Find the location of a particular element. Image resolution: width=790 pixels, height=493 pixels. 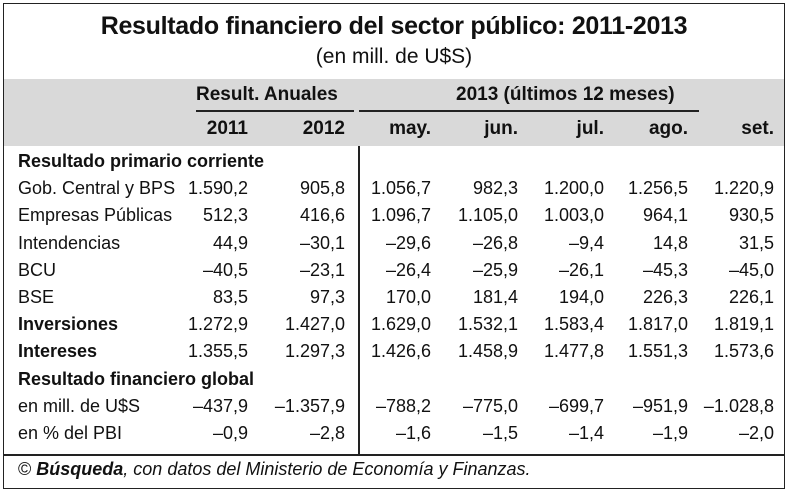

row-label: Inversiones is located at coordinates (68, 324).